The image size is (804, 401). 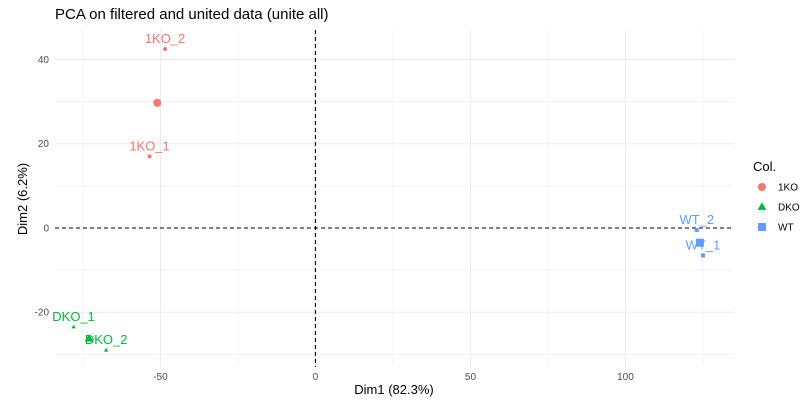 What do you see at coordinates (44, 60) in the screenshot?
I see `y-tick-label: 40` at bounding box center [44, 60].